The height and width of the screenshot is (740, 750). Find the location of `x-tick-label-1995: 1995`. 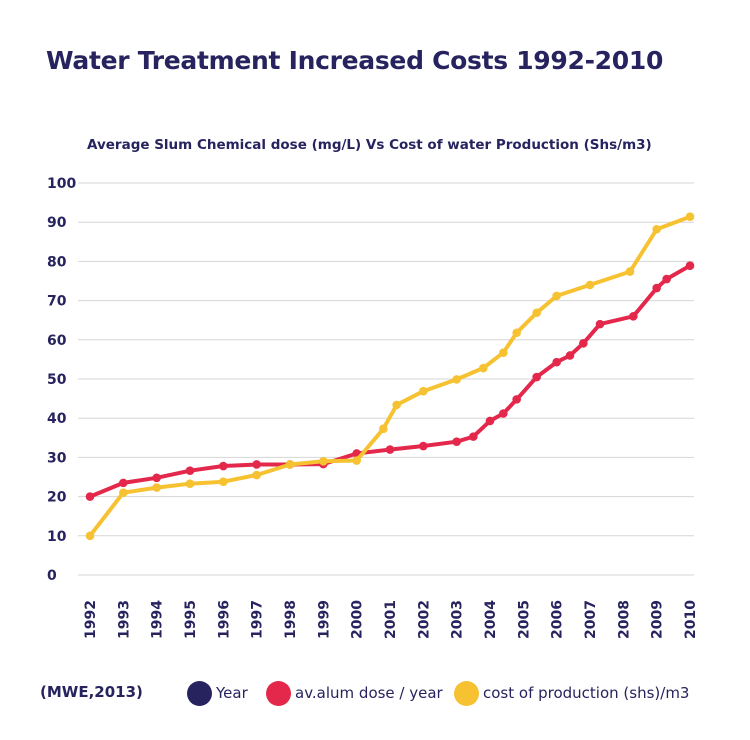

x-tick-label-1995: 1995 is located at coordinates (191, 619).